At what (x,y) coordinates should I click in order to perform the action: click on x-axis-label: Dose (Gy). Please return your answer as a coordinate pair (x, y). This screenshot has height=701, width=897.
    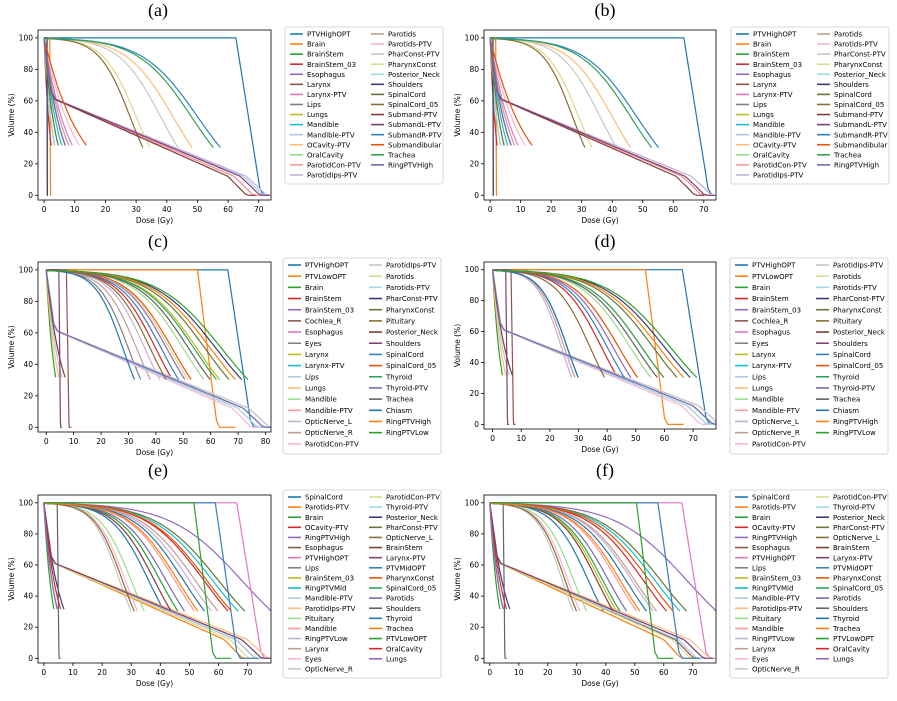
    Looking at the image, I should click on (154, 452).